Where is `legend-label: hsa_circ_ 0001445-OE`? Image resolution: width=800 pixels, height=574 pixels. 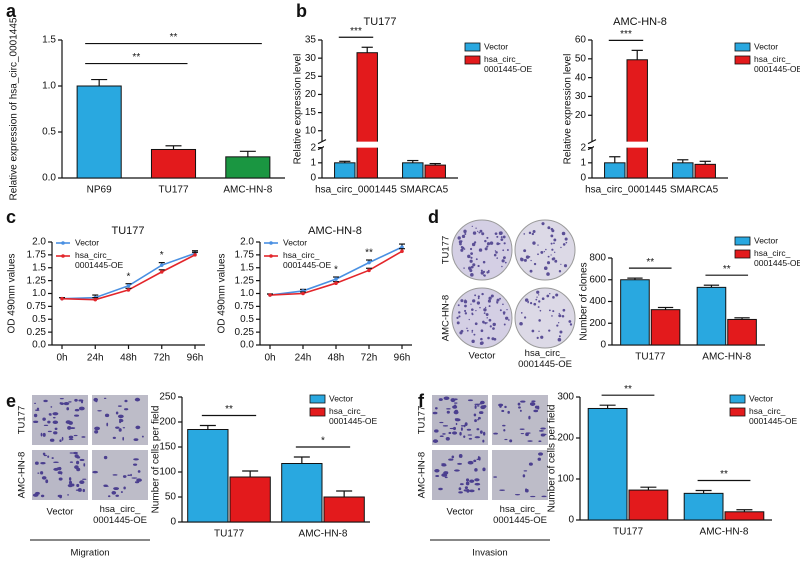 legend-label: hsa_circ_ 0001445-OE is located at coordinates (99, 260).